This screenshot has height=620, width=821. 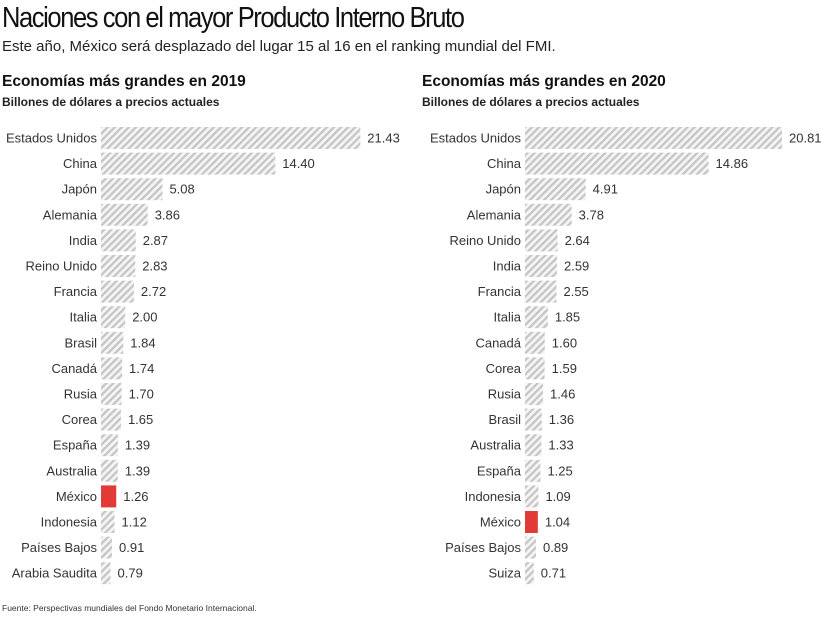 What do you see at coordinates (500, 522) in the screenshot?
I see `category-label: México` at bounding box center [500, 522].